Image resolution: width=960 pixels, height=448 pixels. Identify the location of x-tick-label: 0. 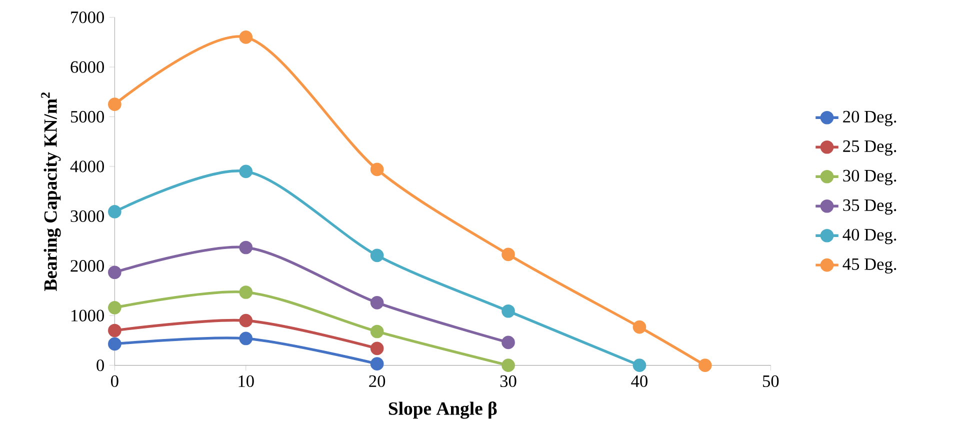
(114, 381).